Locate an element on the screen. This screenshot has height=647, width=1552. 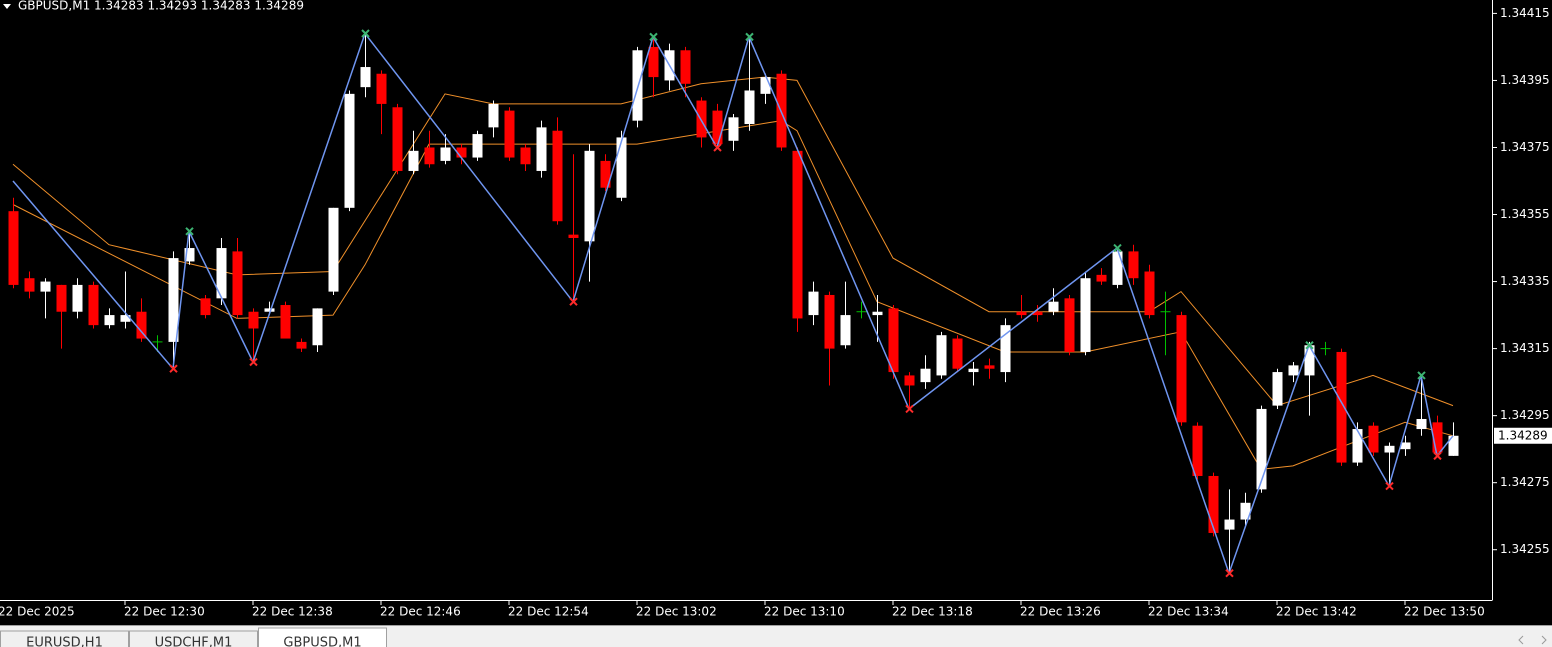
y-tick-label: 1.34255 is located at coordinates (1525, 549).